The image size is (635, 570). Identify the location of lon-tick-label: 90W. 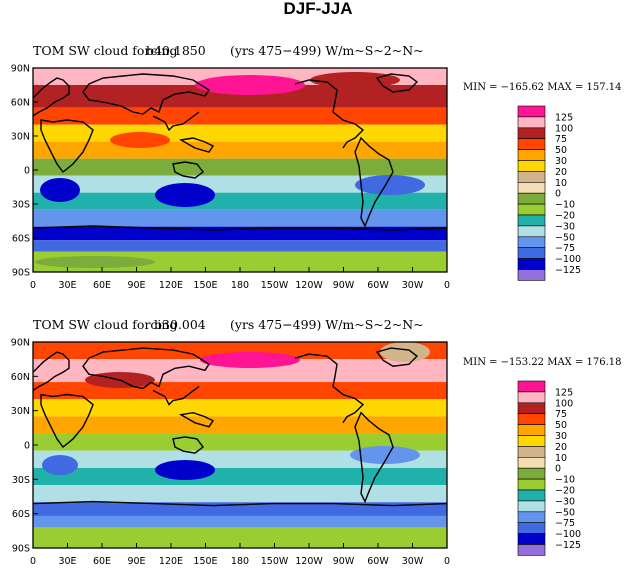
(344, 285).